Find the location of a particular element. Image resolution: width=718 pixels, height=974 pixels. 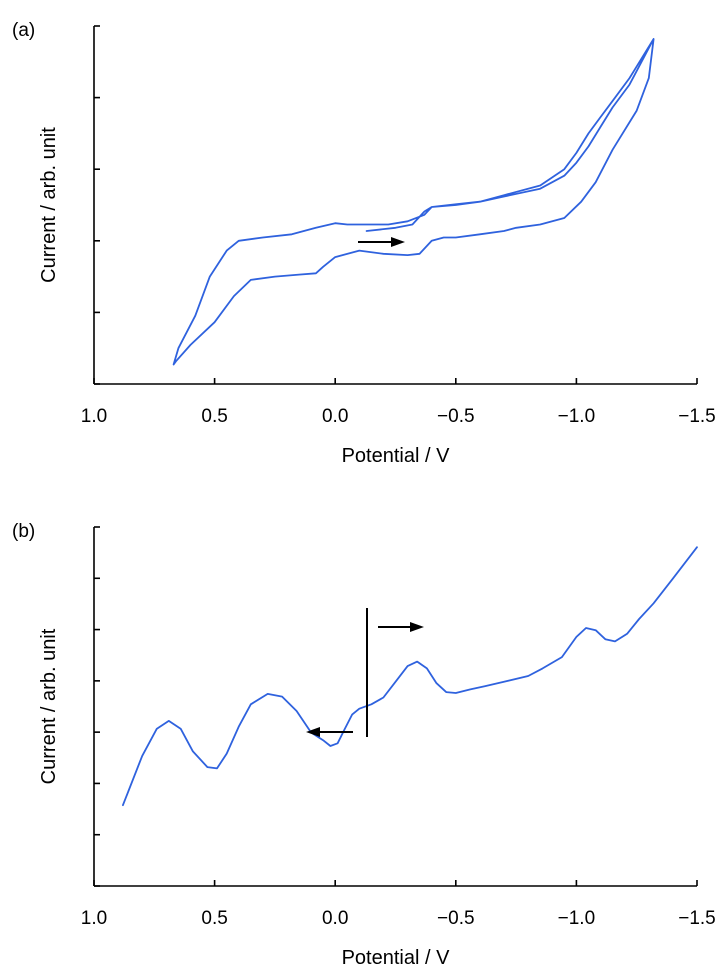

sweep-arrow-left is located at coordinates (329, 732).